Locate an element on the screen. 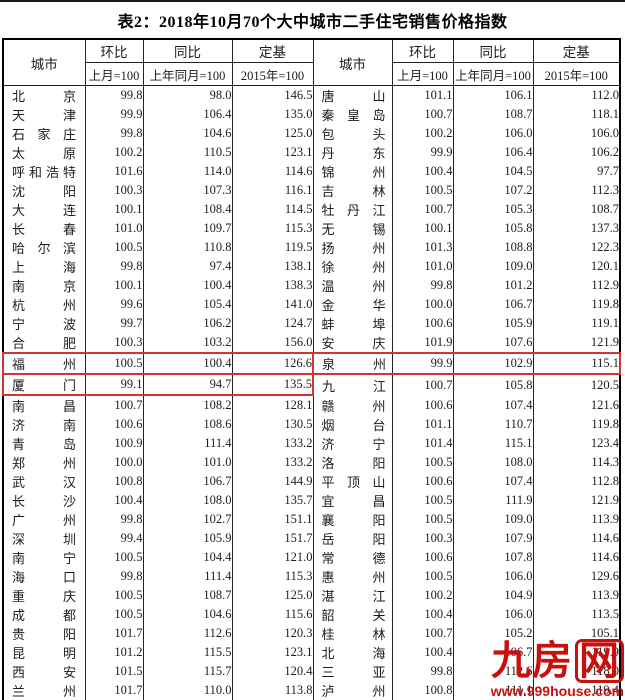 The height and width of the screenshot is (700, 625). city-name: 厦门 is located at coordinates (44, 385).